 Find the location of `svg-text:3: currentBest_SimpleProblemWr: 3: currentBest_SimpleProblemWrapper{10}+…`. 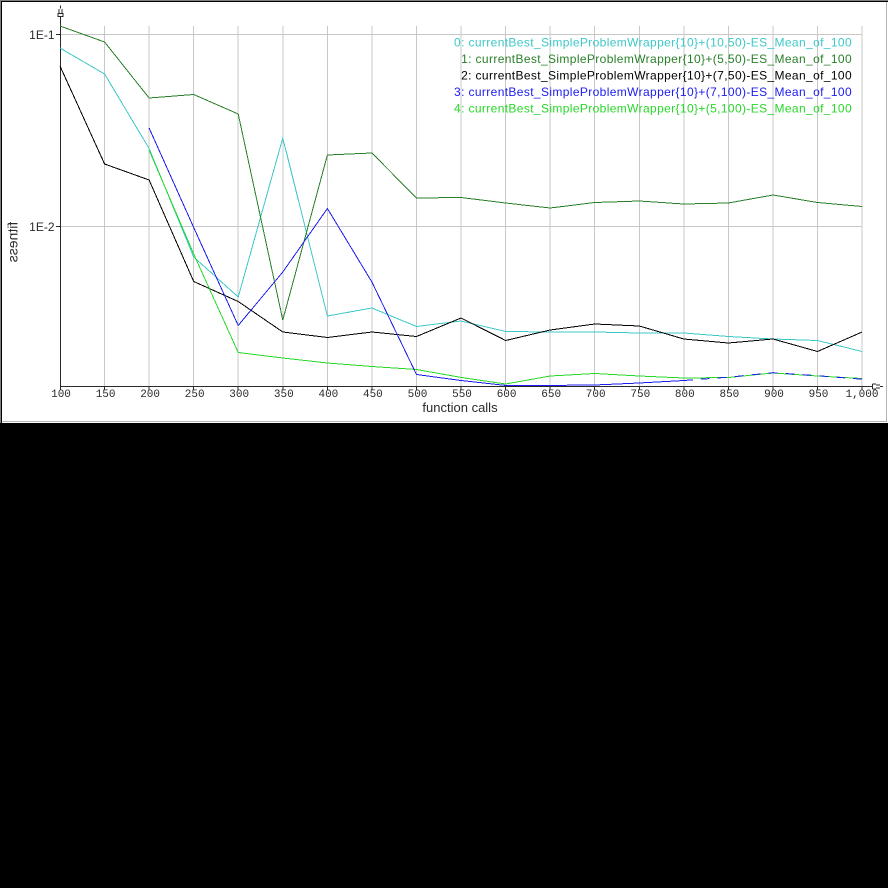

svg-text:3: currentBest_SimpleProblemWr: 3: currentBest_SimpleProblemWrapper{10}+… is located at coordinates (653, 92).